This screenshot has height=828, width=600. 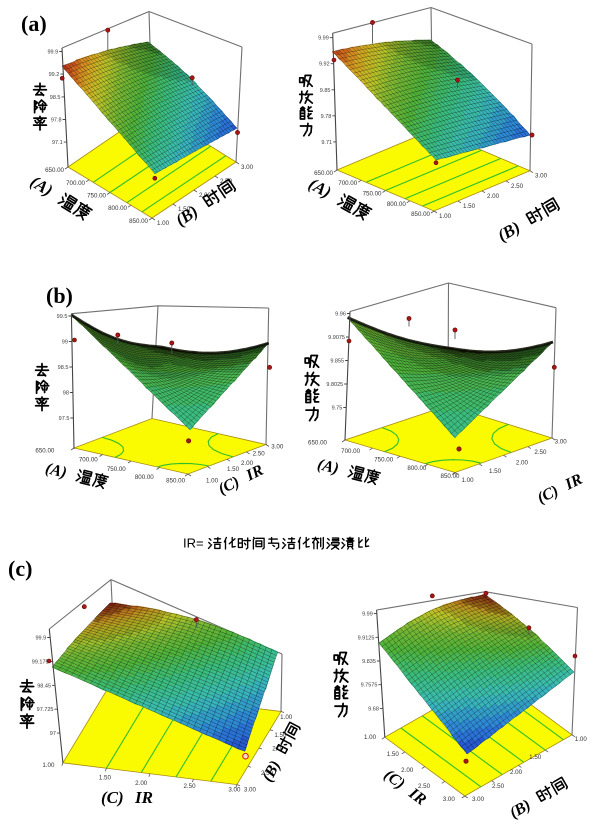 I want to click on svg-text: 9.71, so click(x=326, y=143).